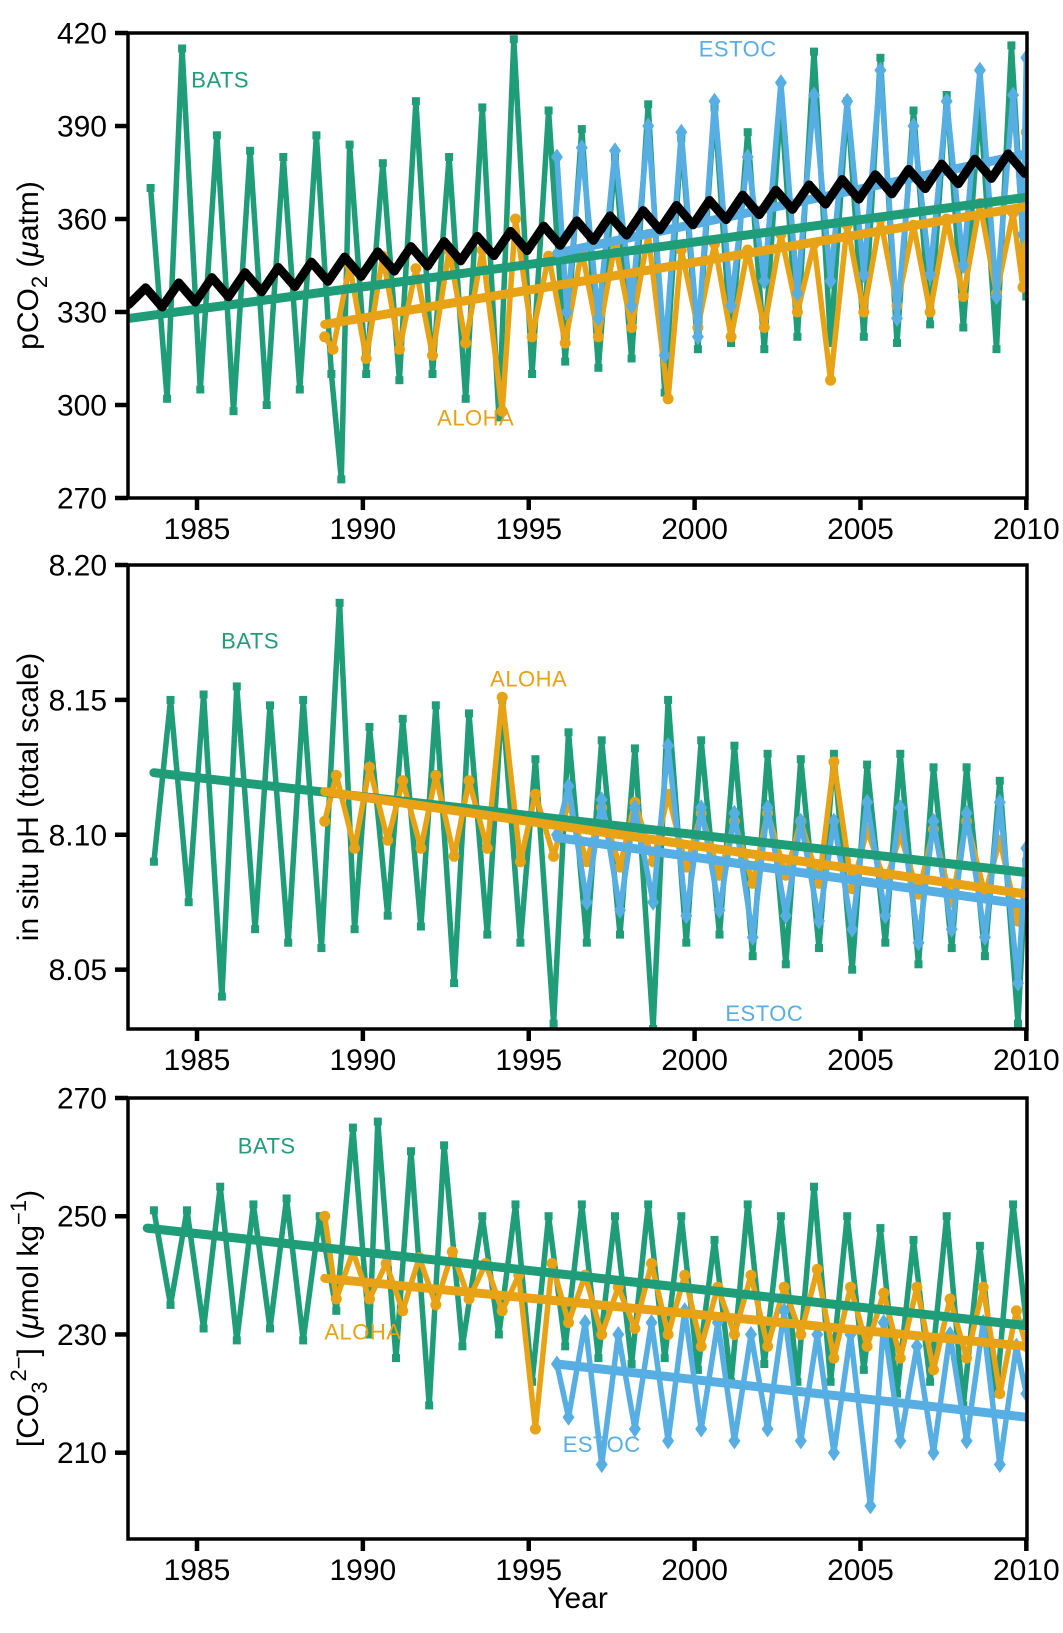 Image resolution: width=1063 pixels, height=1633 pixels. What do you see at coordinates (92, 267) in the screenshot?
I see `y-axis-pco2: 270 300 330 360 390 420` at bounding box center [92, 267].